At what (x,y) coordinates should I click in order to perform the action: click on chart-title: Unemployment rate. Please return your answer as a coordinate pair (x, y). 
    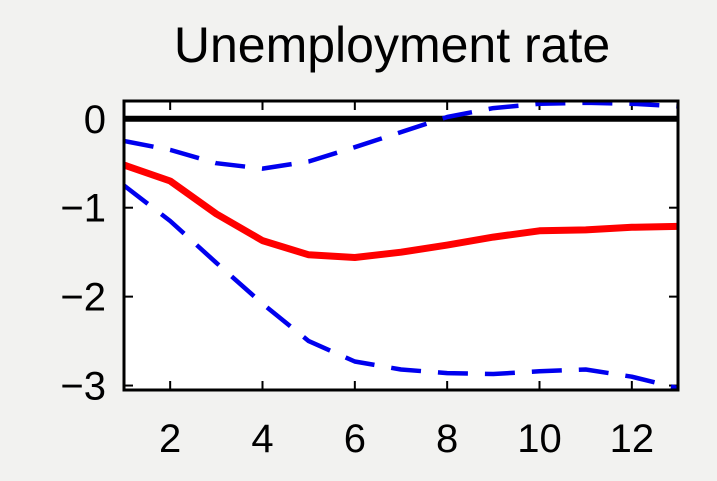
    Looking at the image, I should click on (392, 45).